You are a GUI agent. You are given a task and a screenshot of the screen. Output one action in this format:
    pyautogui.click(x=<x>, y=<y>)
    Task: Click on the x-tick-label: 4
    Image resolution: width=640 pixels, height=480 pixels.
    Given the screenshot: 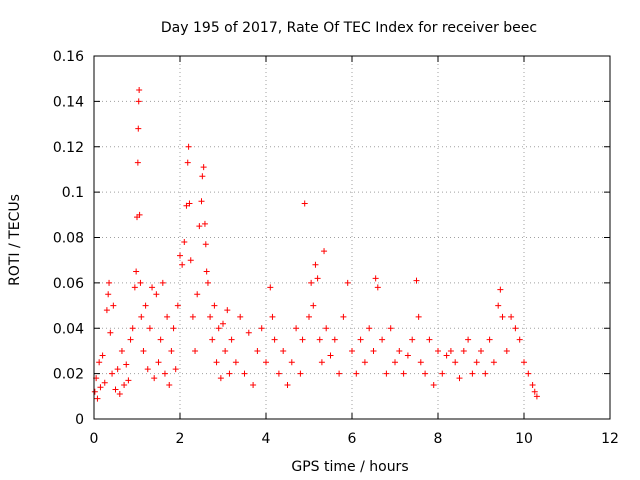 What is the action you would take?
    pyautogui.click(x=266, y=439)
    